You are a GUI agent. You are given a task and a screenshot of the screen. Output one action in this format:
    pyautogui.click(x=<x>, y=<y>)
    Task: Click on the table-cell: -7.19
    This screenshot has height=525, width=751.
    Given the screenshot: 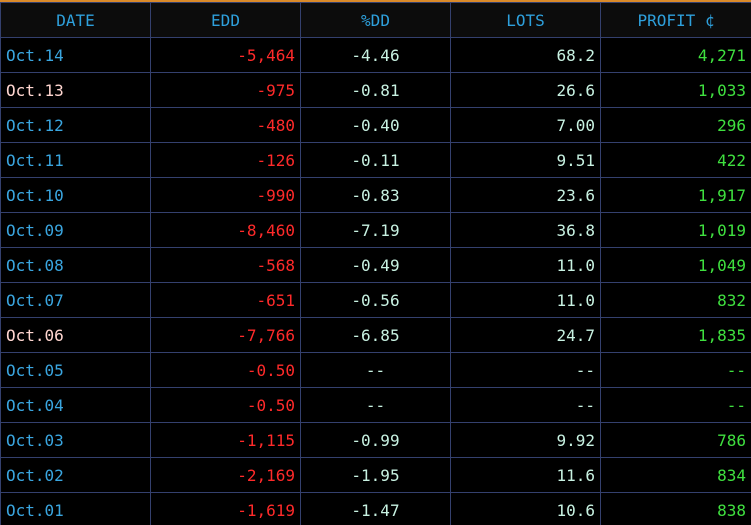 What is the action you would take?
    pyautogui.click(x=375, y=230)
    